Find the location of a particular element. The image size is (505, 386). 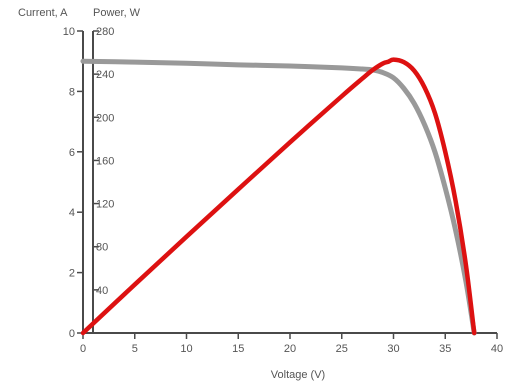

x-axis-title: Voltage (V) is located at coordinates (298, 375).